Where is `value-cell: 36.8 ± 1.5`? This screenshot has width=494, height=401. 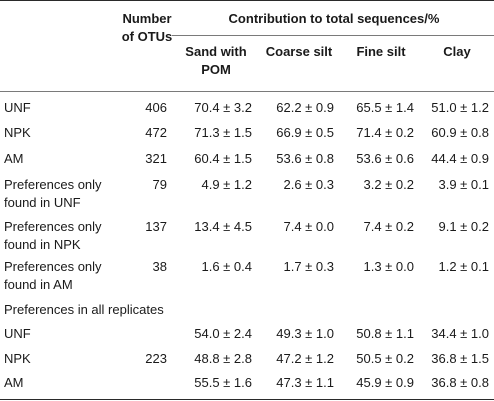
value-cell: 36.8 ± 1.5 is located at coordinates (460, 358).